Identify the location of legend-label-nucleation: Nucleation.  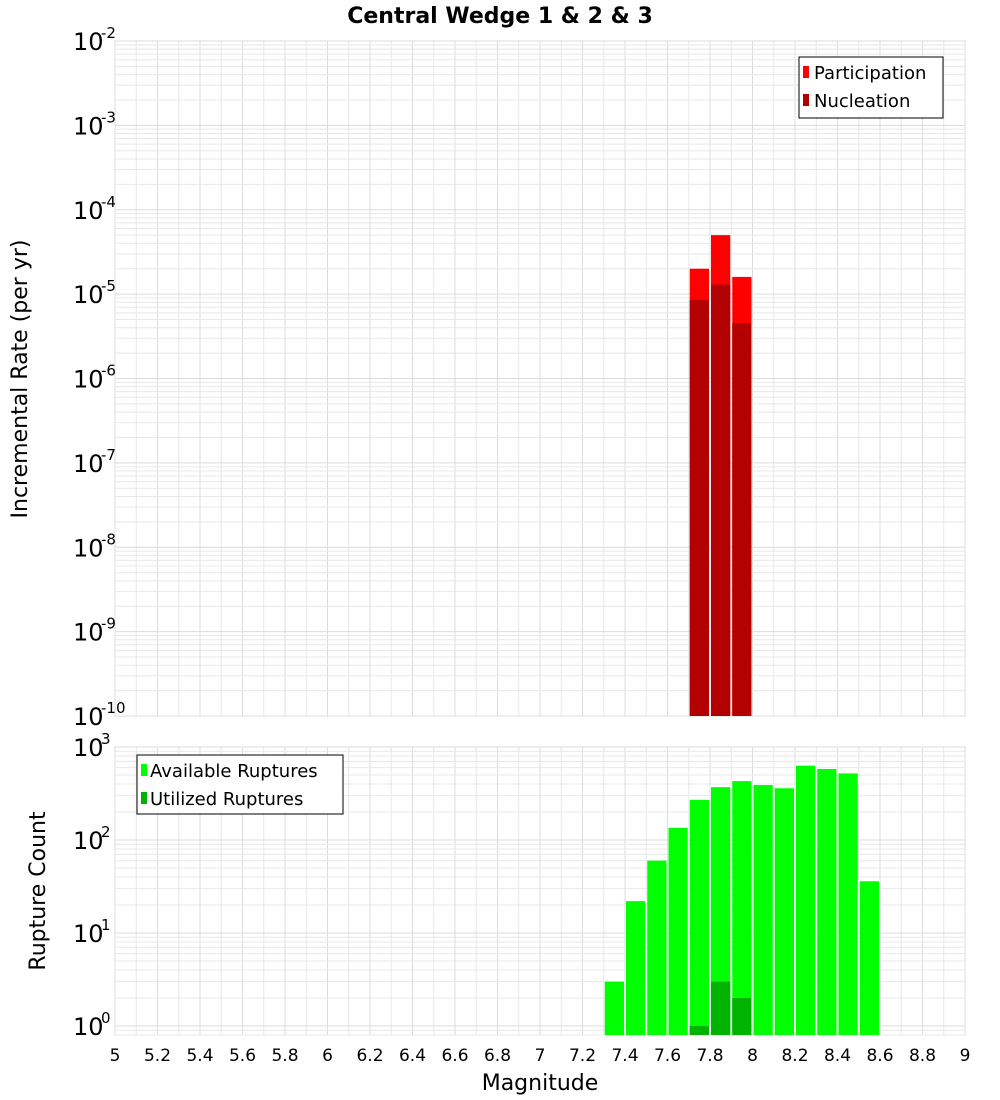
(862, 101).